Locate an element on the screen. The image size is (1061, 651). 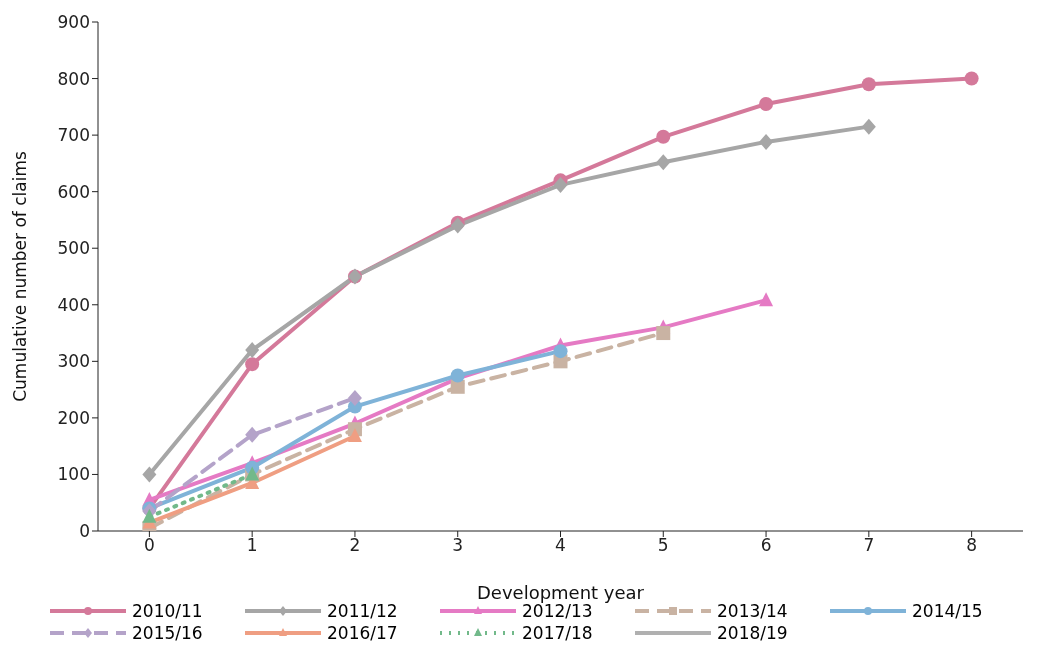
legend-label: 2015/16 is located at coordinates (167, 633).